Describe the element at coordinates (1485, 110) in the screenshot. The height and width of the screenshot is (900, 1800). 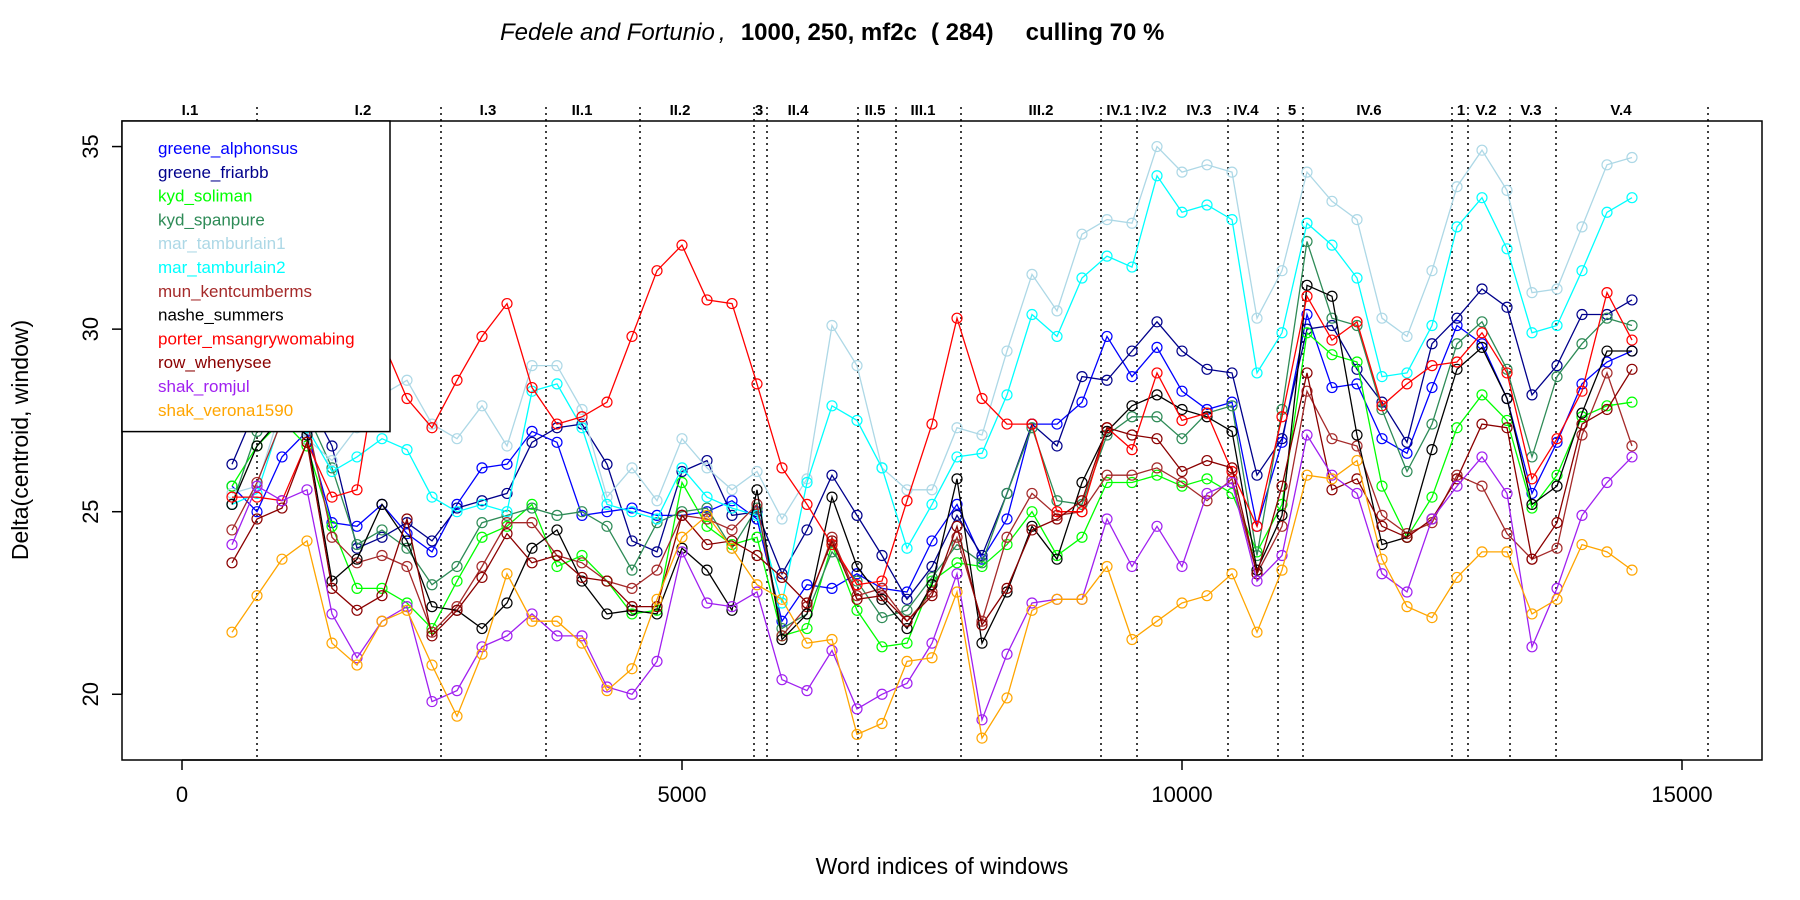
I see `scene-label: V.2` at that location.